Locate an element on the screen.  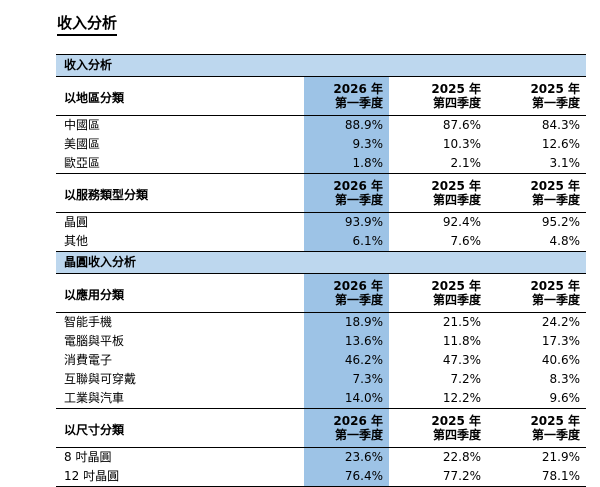
row-label: 中國區 is located at coordinates (82, 125).